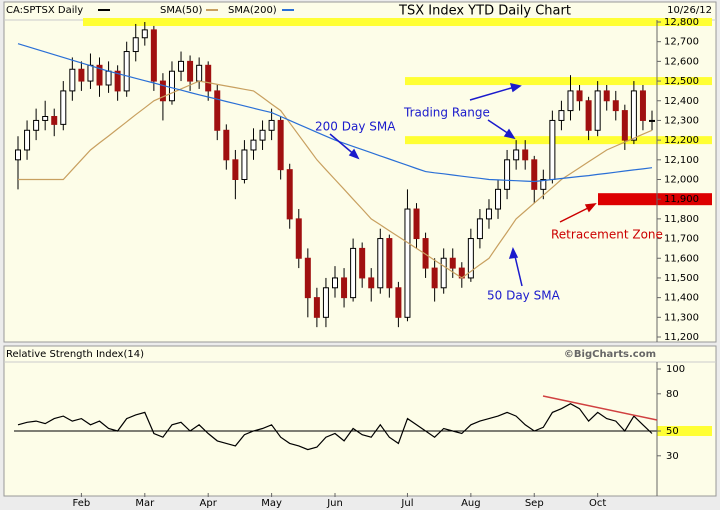 Image resolution: width=720 pixels, height=510 pixels. I want to click on retracement-band, so click(655, 199).